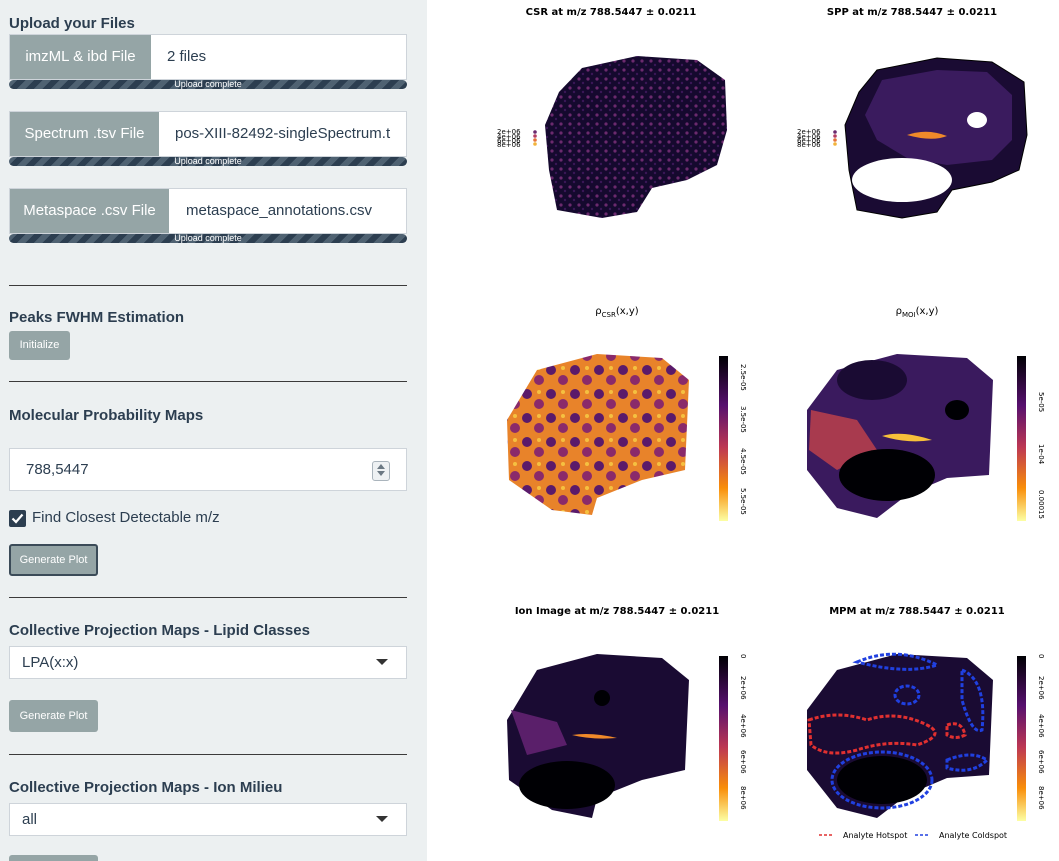  Describe the element at coordinates (208, 57) in the screenshot. I see `imzml-upload: imzML & ibd File 2 files` at that location.